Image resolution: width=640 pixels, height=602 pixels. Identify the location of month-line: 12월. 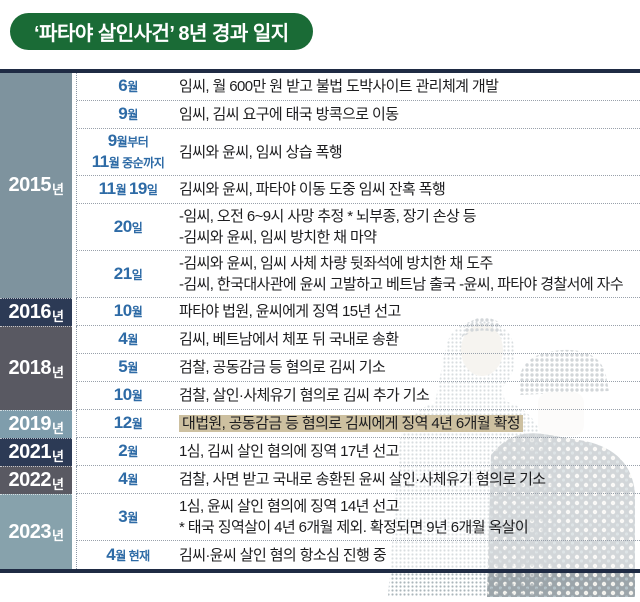
(128, 423).